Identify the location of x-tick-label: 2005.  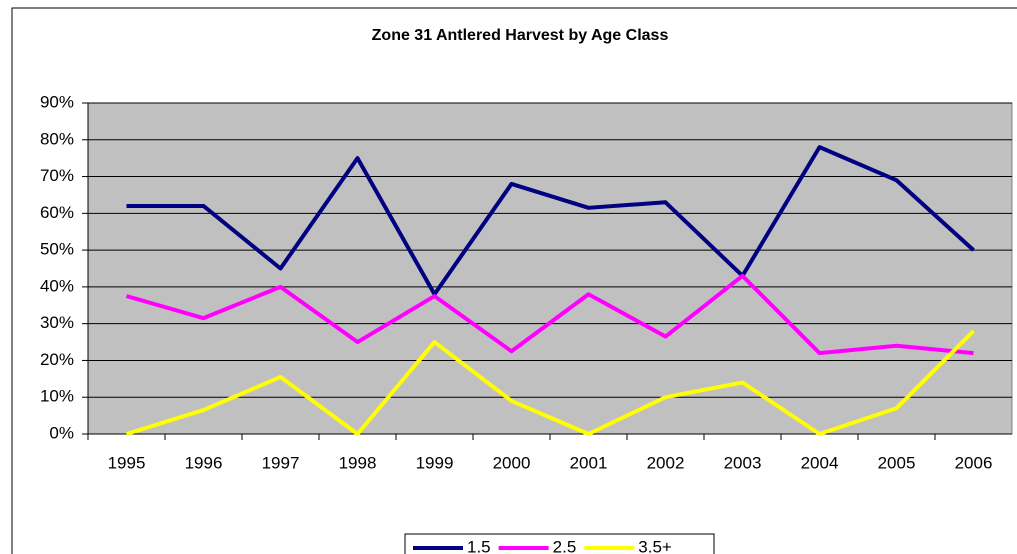
(897, 462).